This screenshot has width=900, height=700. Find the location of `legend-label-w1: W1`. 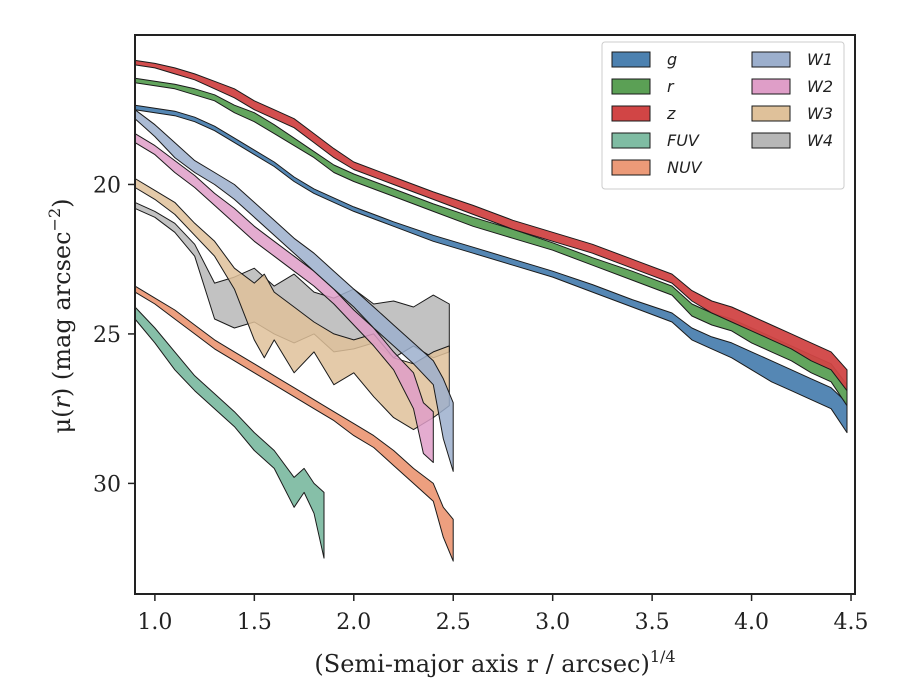

legend-label-w1: W1 is located at coordinates (820, 59).